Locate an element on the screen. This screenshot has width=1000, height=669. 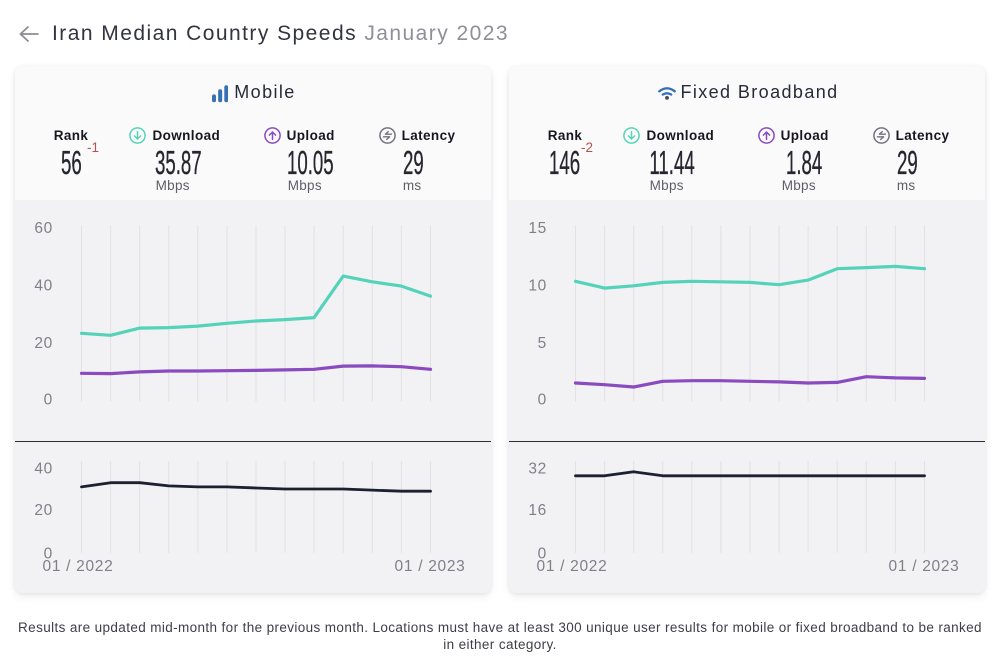
svg-text: 32 is located at coordinates (537, 468).